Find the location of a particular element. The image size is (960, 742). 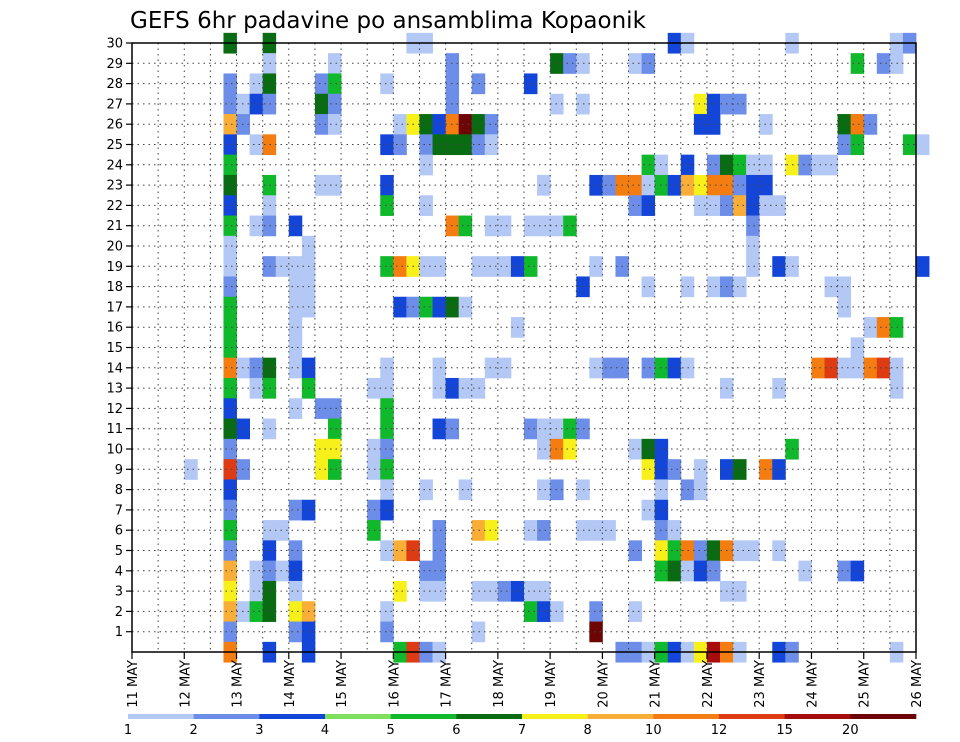

x-tick-label: 22 MAY is located at coordinates (708, 684).